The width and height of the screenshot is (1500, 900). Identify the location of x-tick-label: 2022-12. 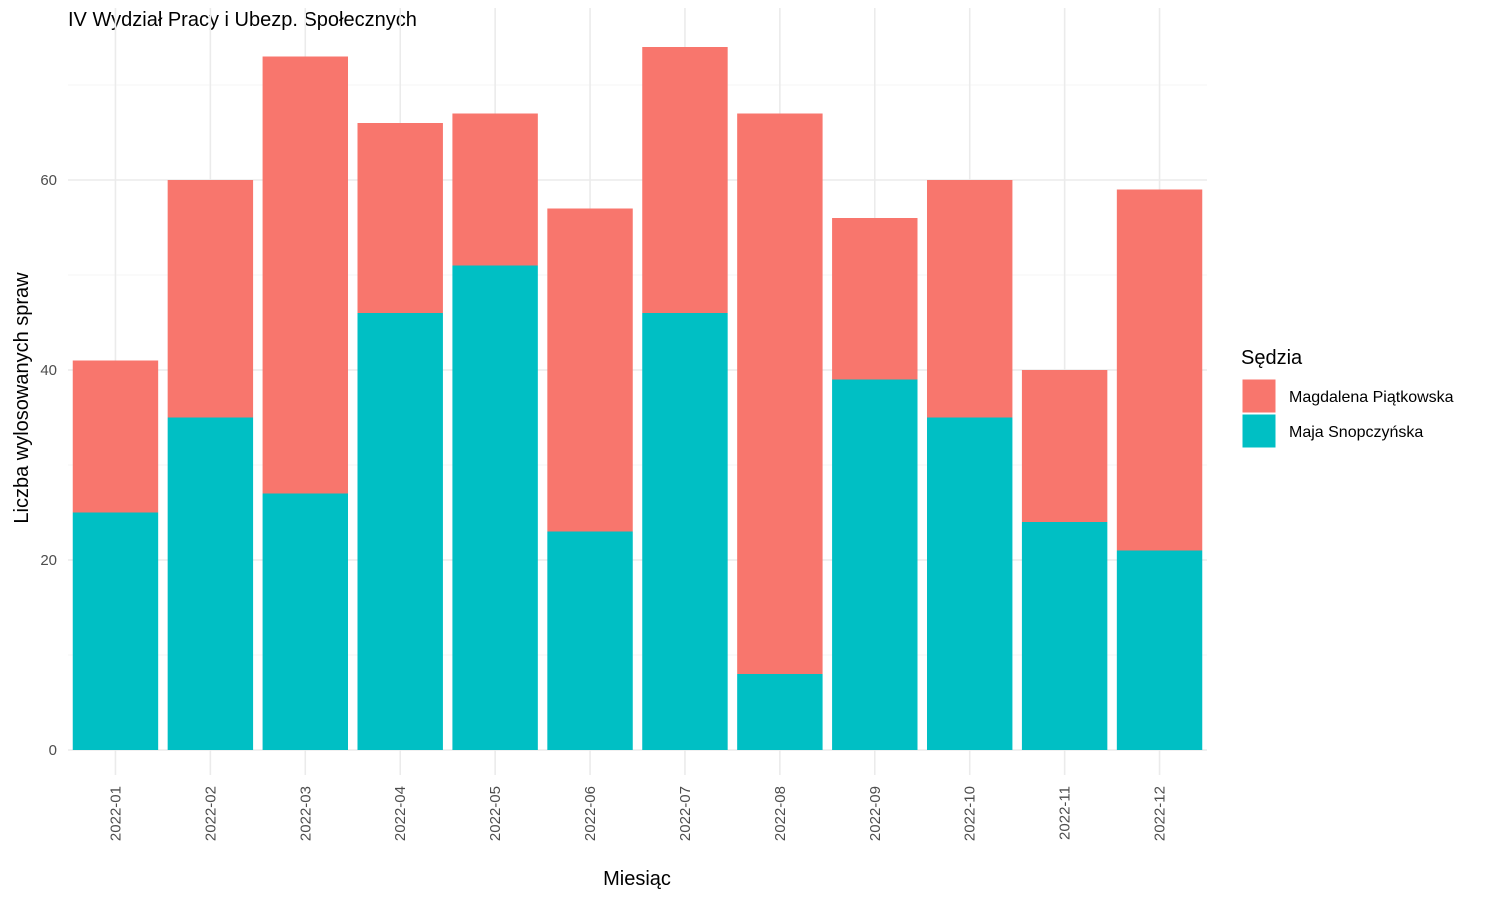
(1160, 813).